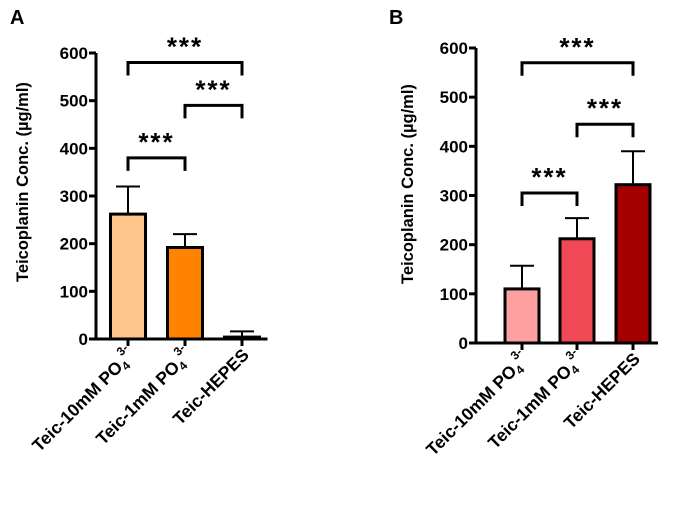  Describe the element at coordinates (74, 244) in the screenshot. I see `panel-a-y-tick-label: 200` at that location.